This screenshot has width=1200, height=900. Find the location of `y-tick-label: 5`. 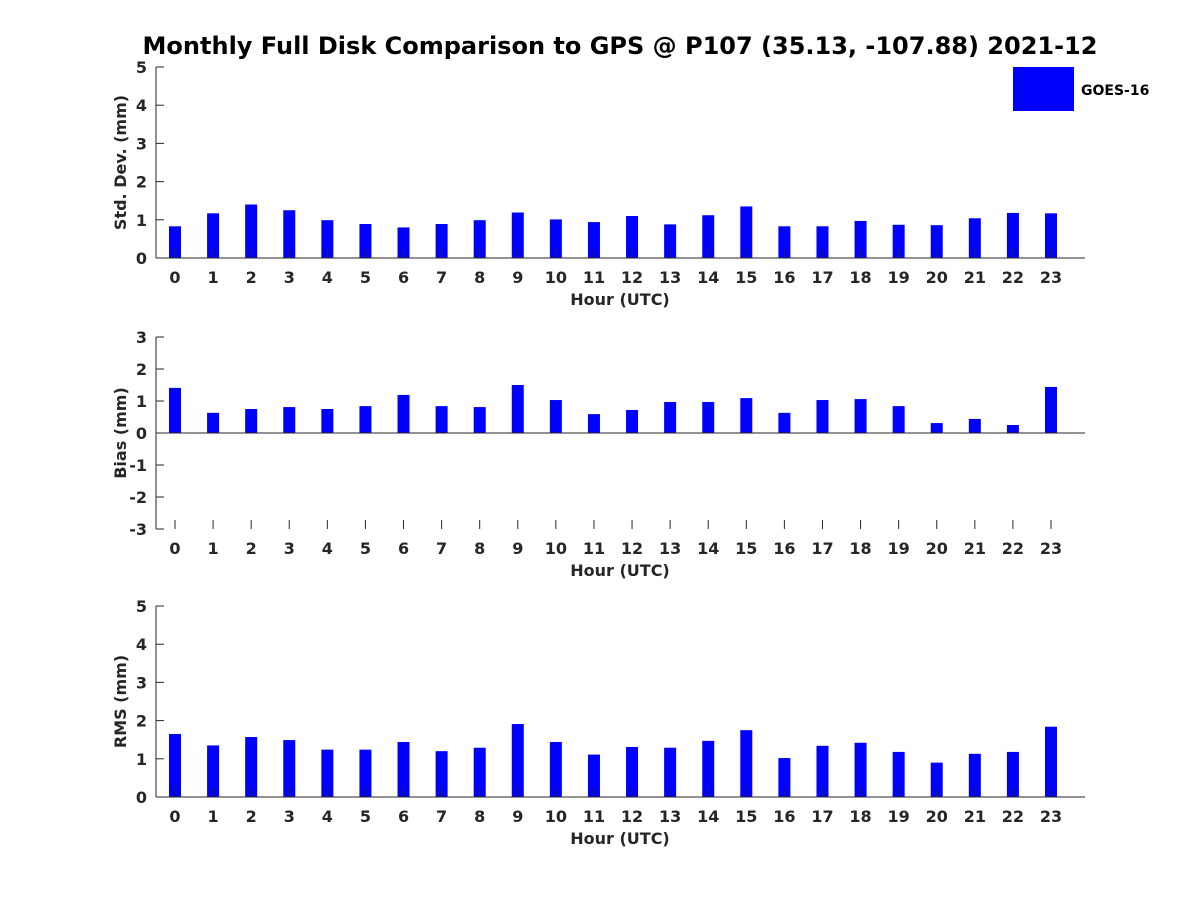

y-tick-label: 5 is located at coordinates (141, 606).